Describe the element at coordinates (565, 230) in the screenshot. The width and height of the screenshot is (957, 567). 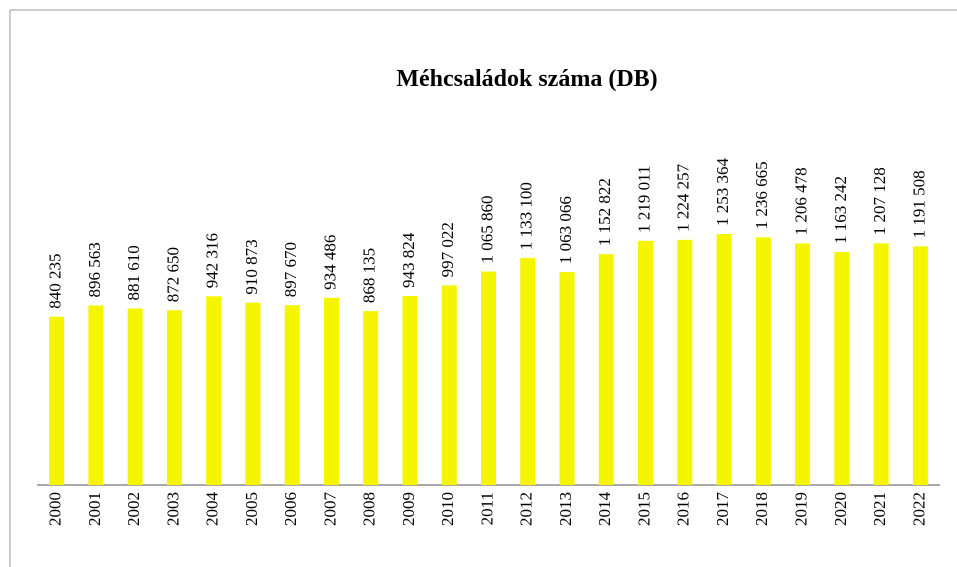
I see `data-label: 1 063 066` at that location.